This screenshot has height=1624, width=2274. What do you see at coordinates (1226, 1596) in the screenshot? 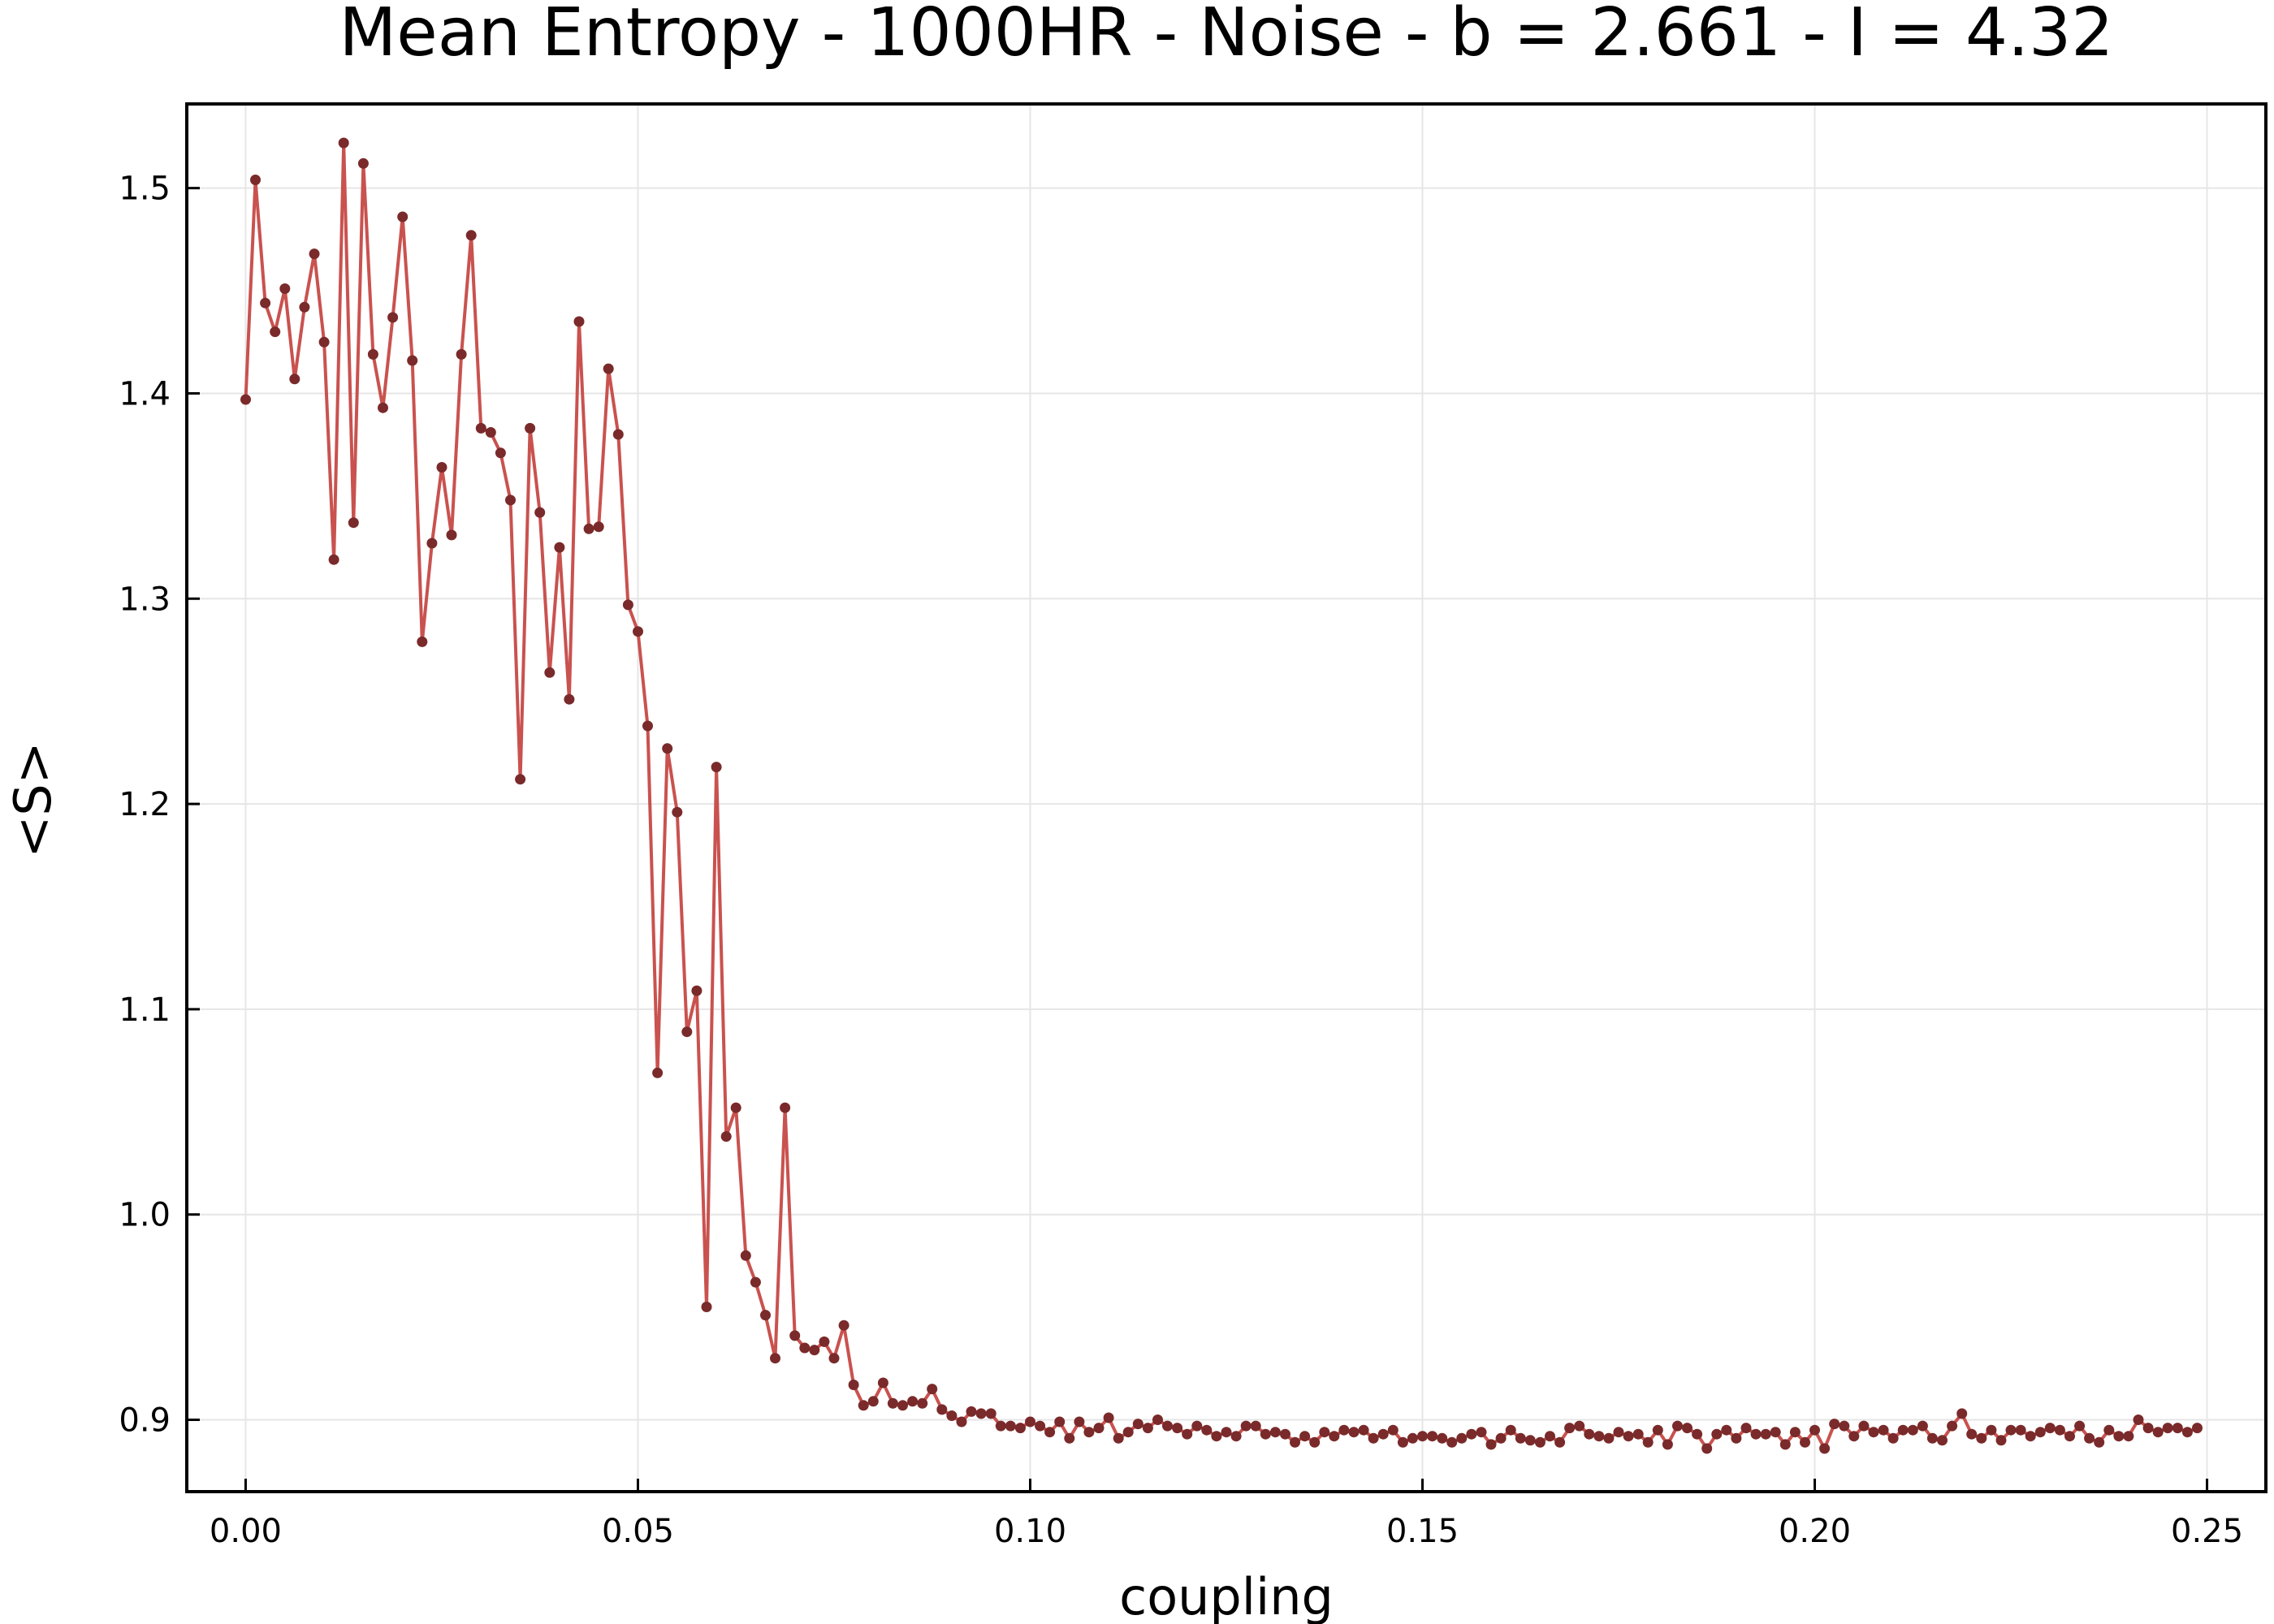
I see `x-axis-label: coupling` at bounding box center [1226, 1596].